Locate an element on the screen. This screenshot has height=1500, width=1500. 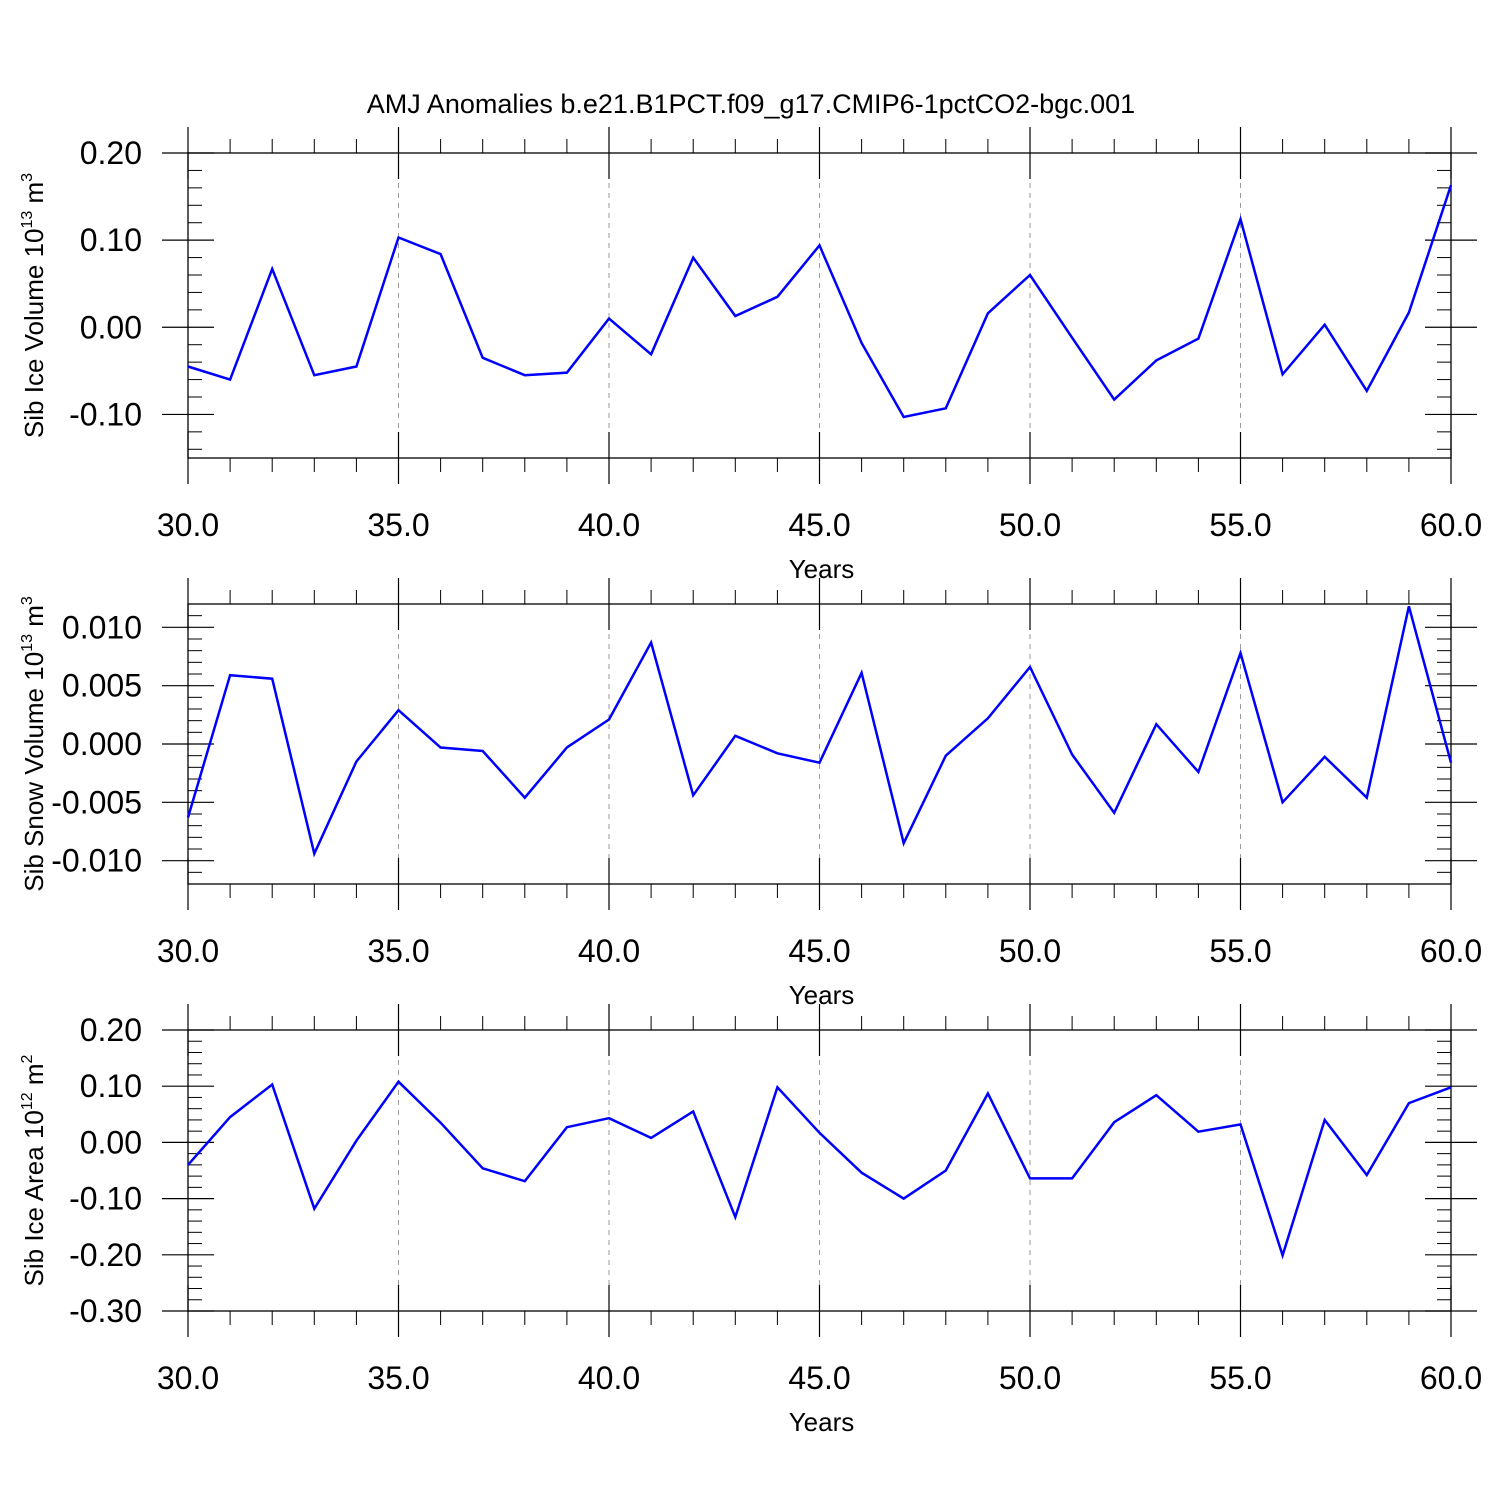
y-axis-label: Sib Ice Volume 1013 m3 is located at coordinates (34, 305).